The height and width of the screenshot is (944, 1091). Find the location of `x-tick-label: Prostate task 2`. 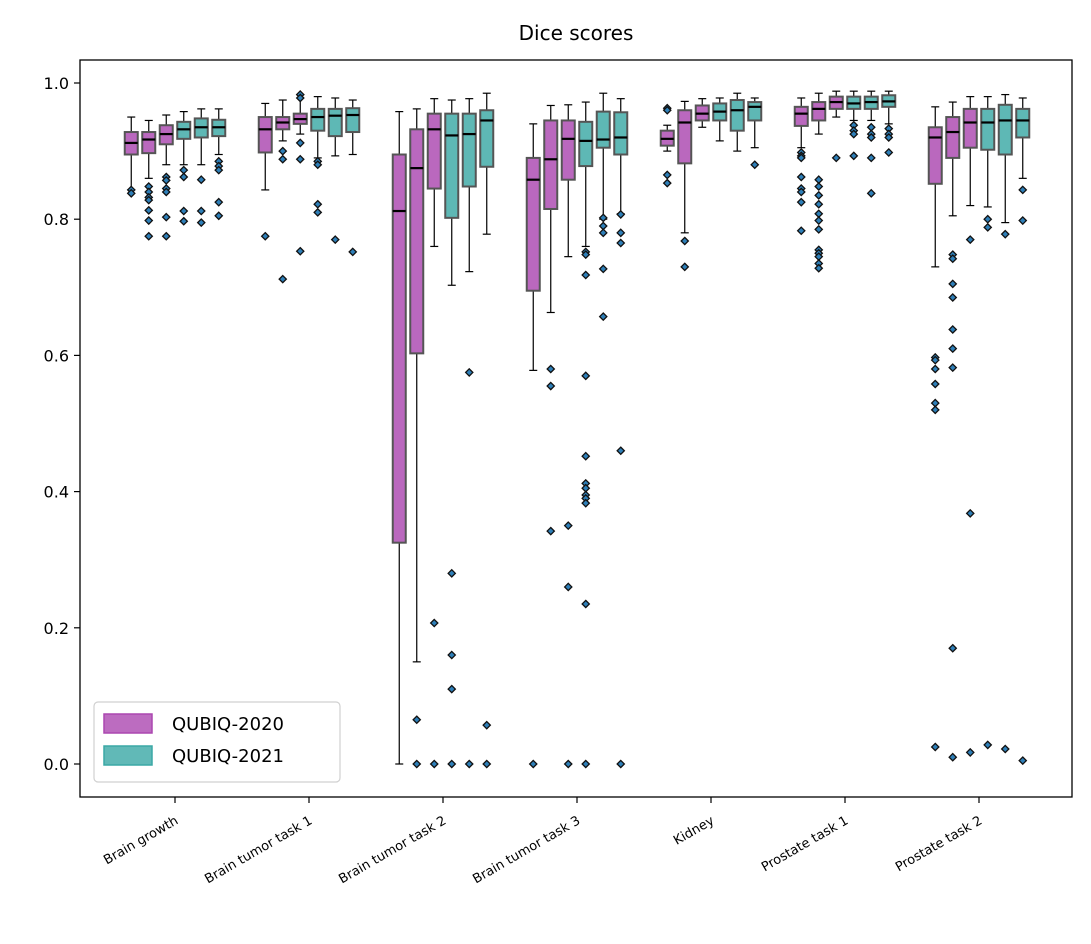

x-tick-label: Prostate task 2 is located at coordinates (939, 844).